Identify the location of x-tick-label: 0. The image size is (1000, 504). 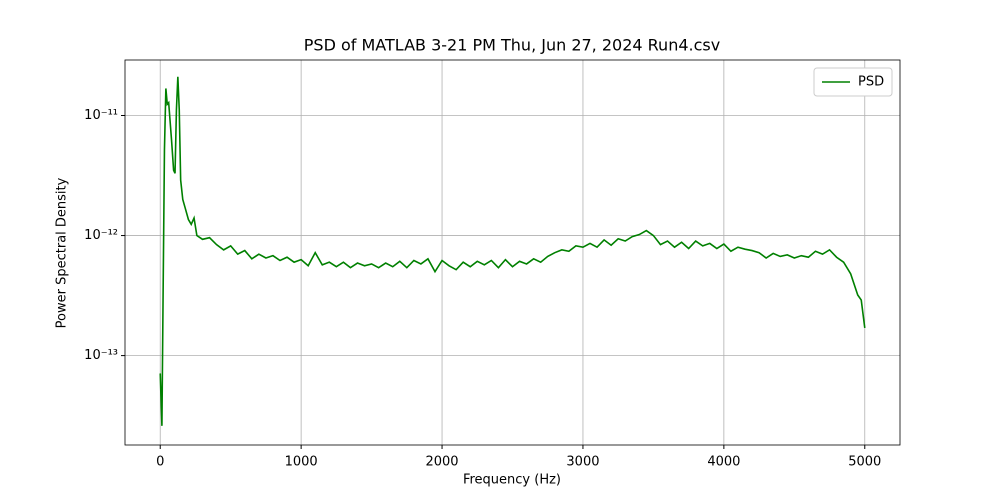
(160, 462).